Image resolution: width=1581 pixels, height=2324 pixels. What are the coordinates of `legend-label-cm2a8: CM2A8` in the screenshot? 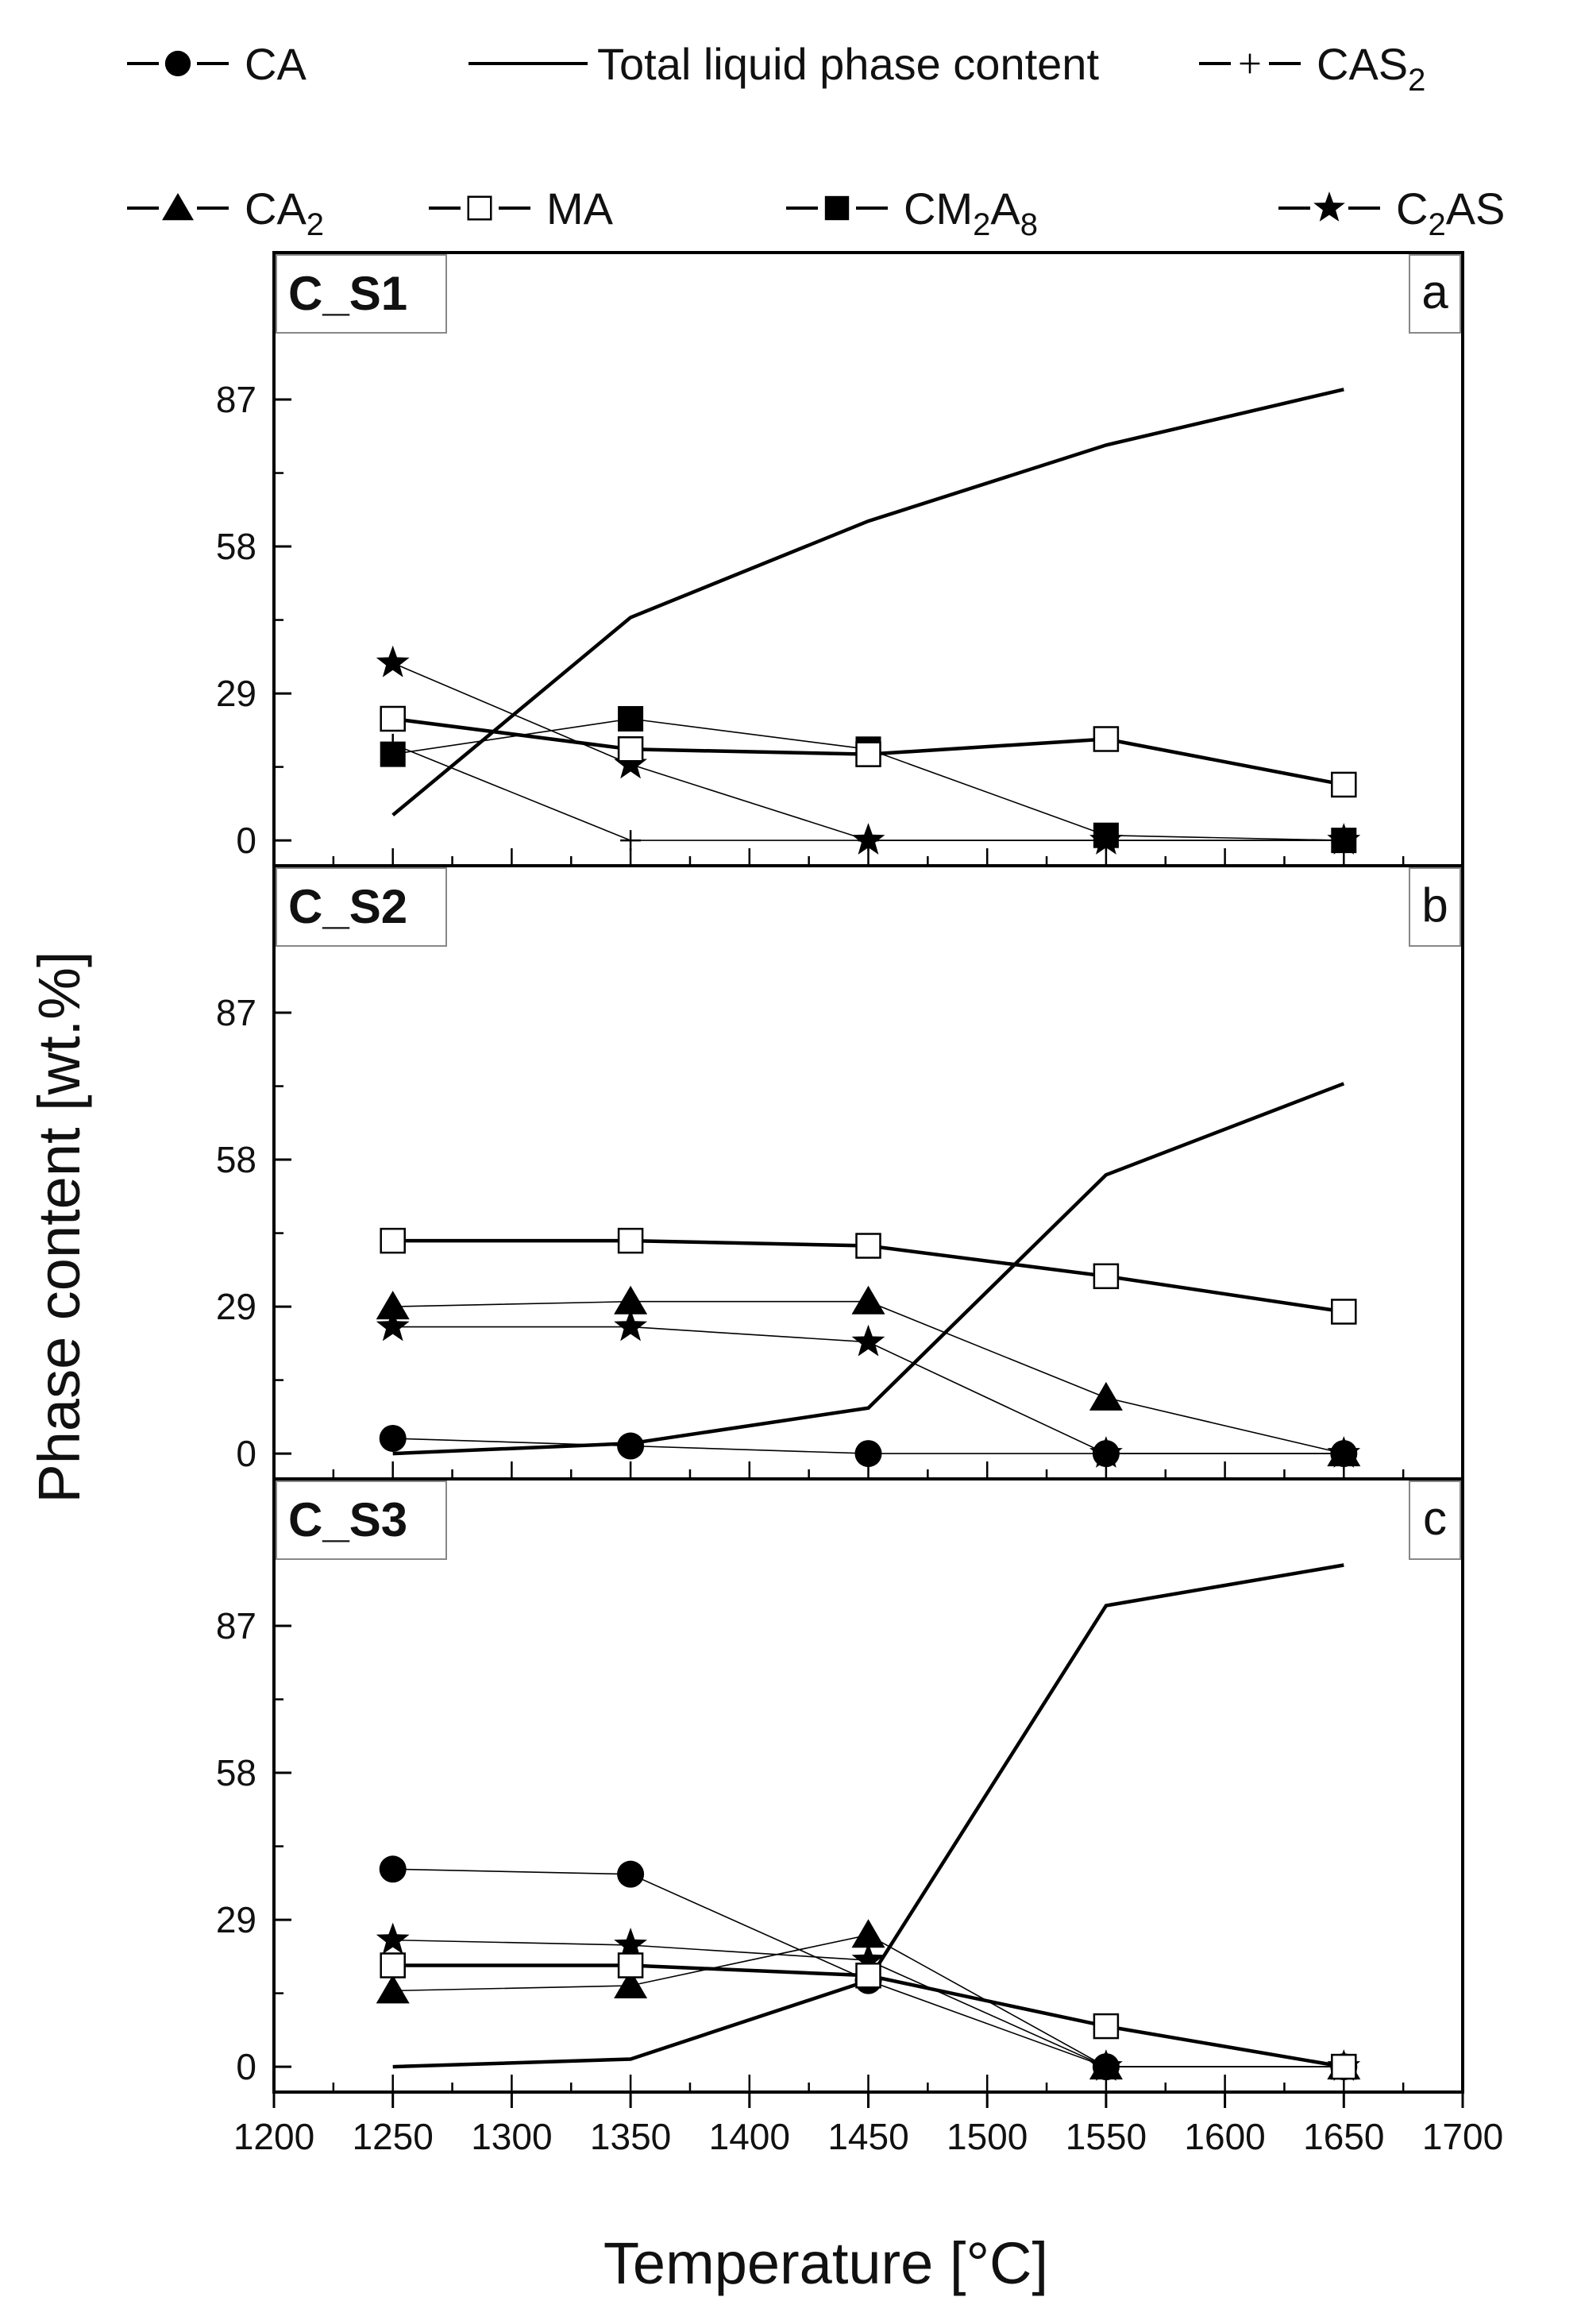 It's located at (971, 212).